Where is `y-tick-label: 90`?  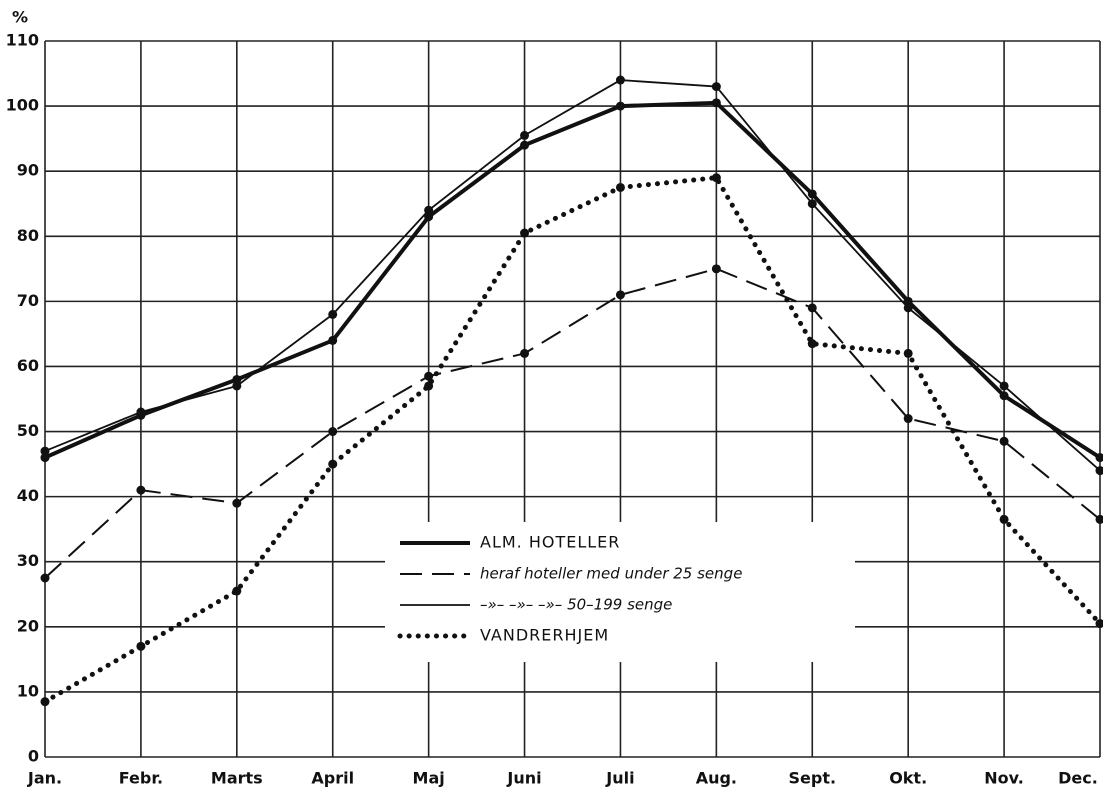
y-tick-label: 90 is located at coordinates (28, 170).